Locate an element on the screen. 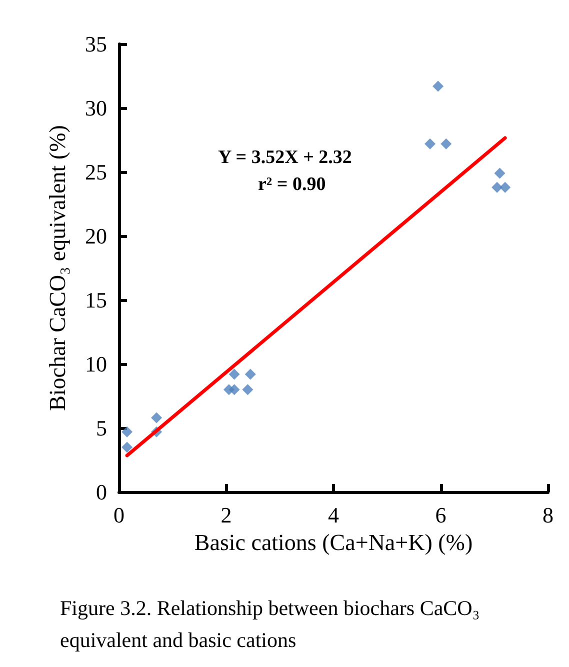  x-tick-label: 4 is located at coordinates (333, 515).